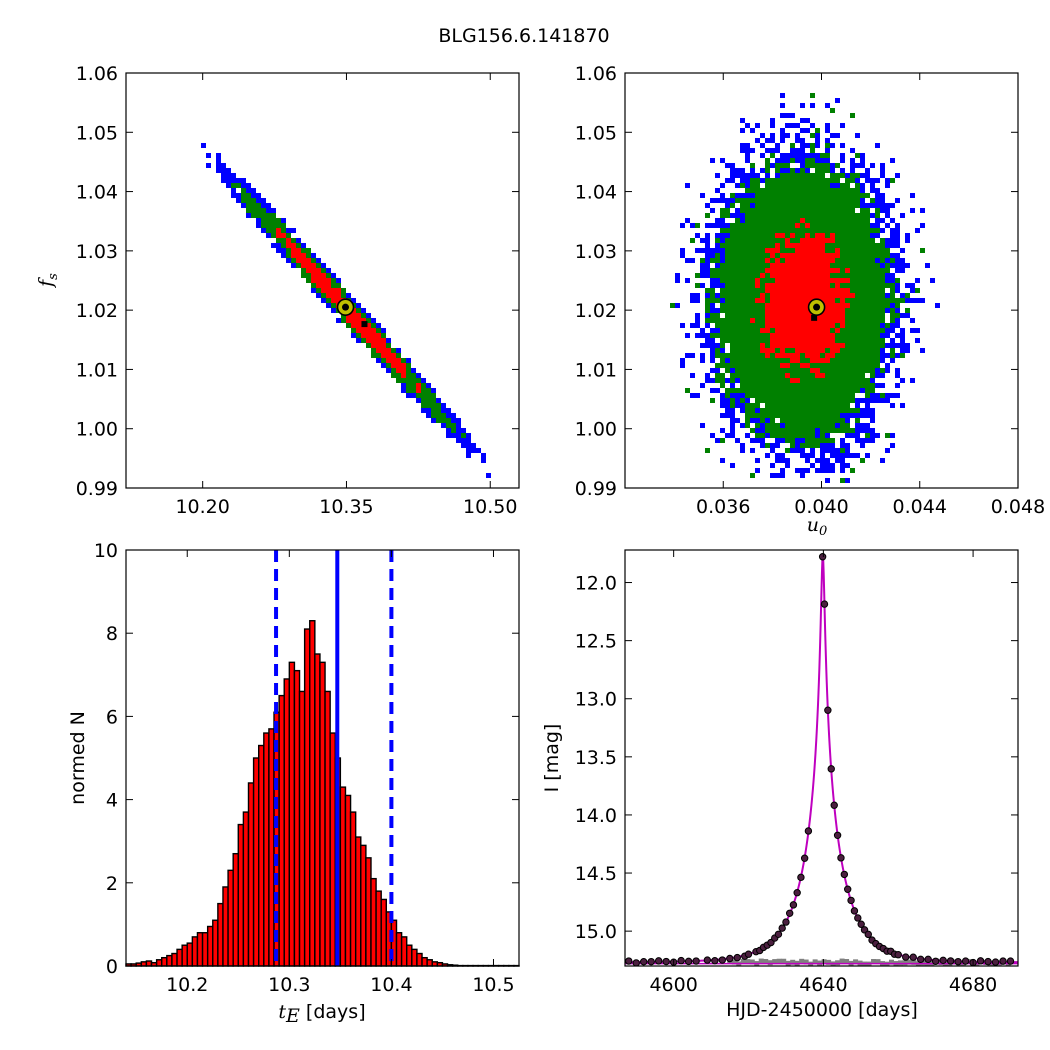  I want to click on lightcurve-series-group, so click(821, 759).